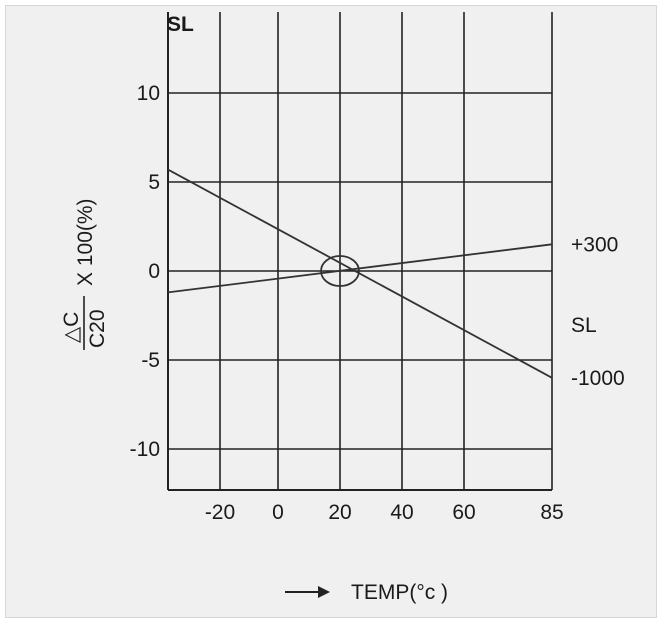  I want to click on x-tick-label: 0, so click(278, 512).